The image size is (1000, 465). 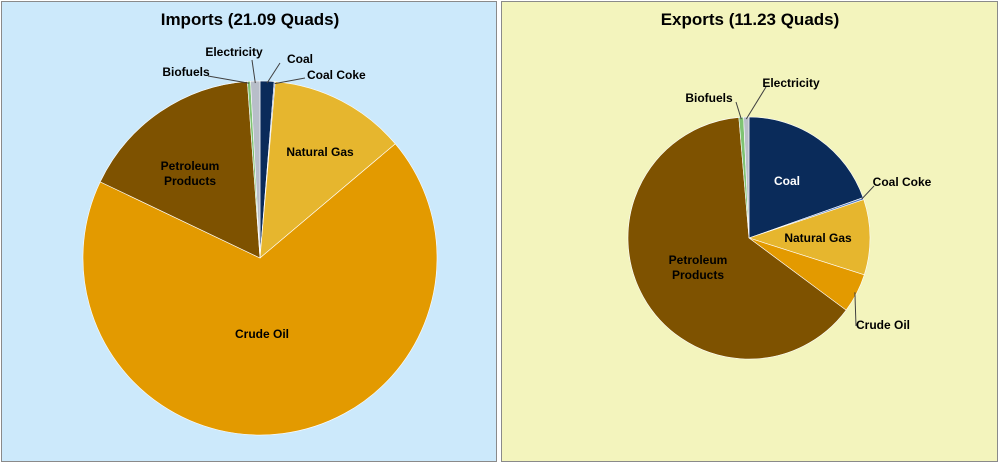 I want to click on imports-leader-line-biofuels, so click(x=228, y=79).